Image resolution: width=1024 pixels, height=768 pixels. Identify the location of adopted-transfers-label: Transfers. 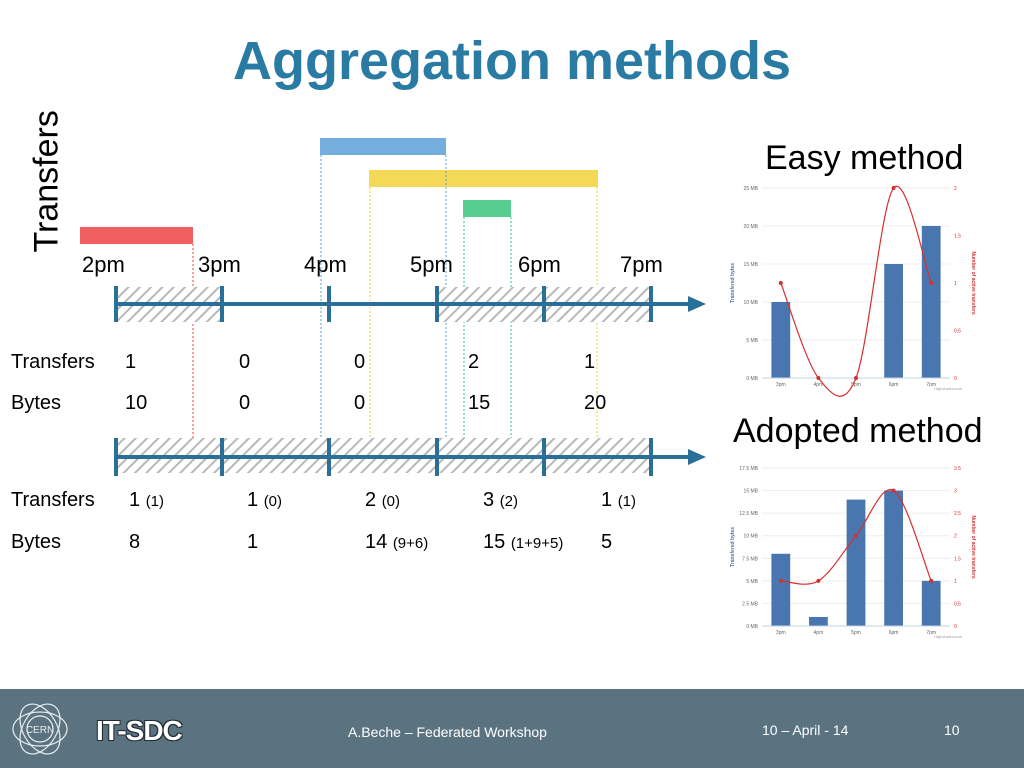
(53, 500).